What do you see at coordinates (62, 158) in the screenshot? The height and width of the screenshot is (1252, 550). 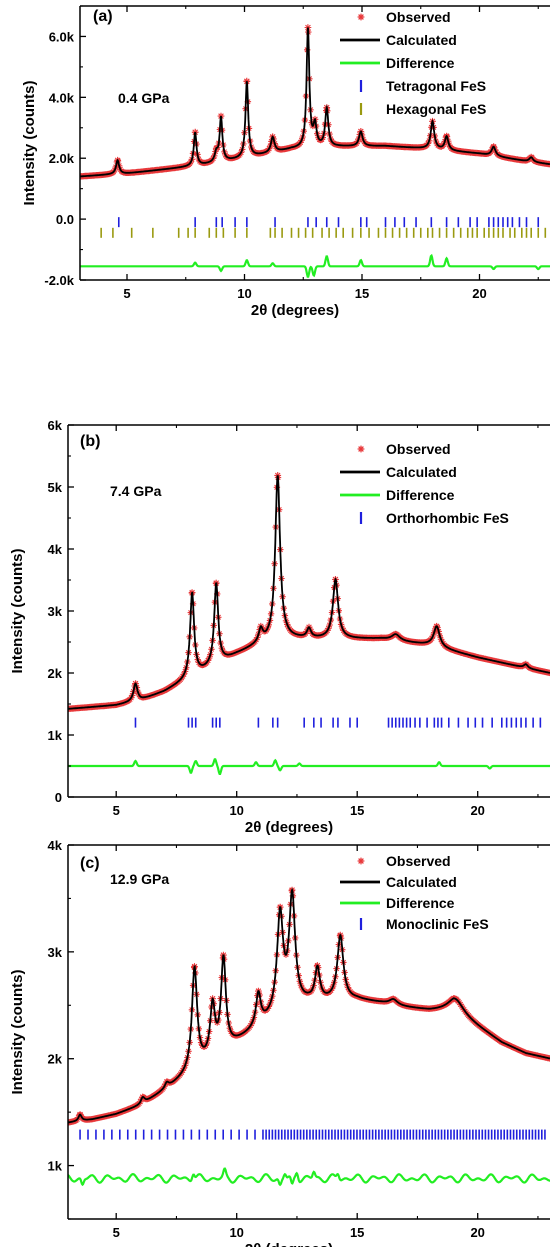 I see `y-tick-label: 2.0k` at bounding box center [62, 158].